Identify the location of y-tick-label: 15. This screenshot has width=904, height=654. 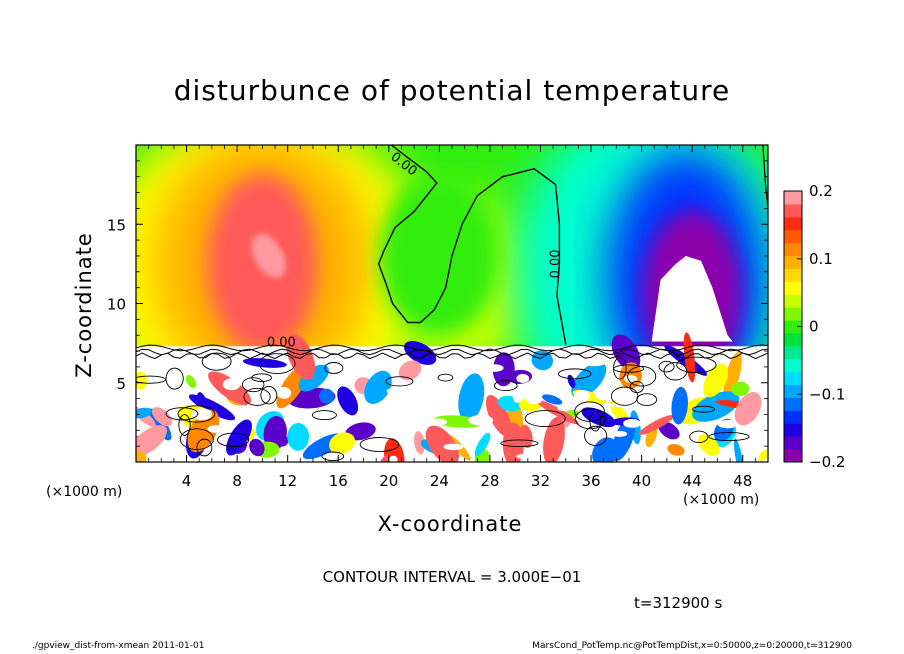
(116, 225).